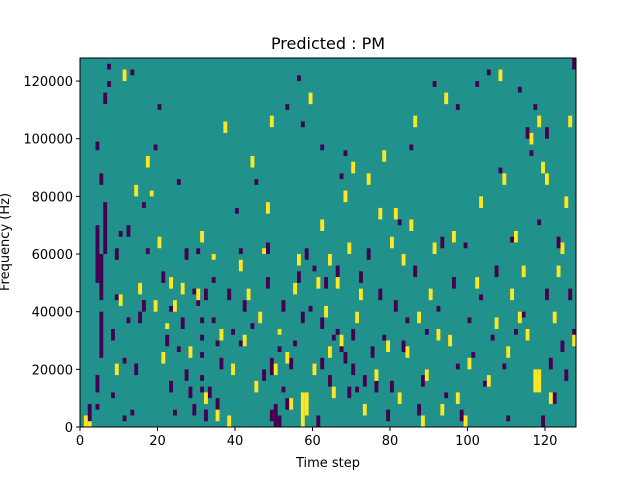 This screenshot has height=480, width=640. Describe the element at coordinates (48, 82) in the screenshot. I see `y-tick-label-6: 120000` at that location.